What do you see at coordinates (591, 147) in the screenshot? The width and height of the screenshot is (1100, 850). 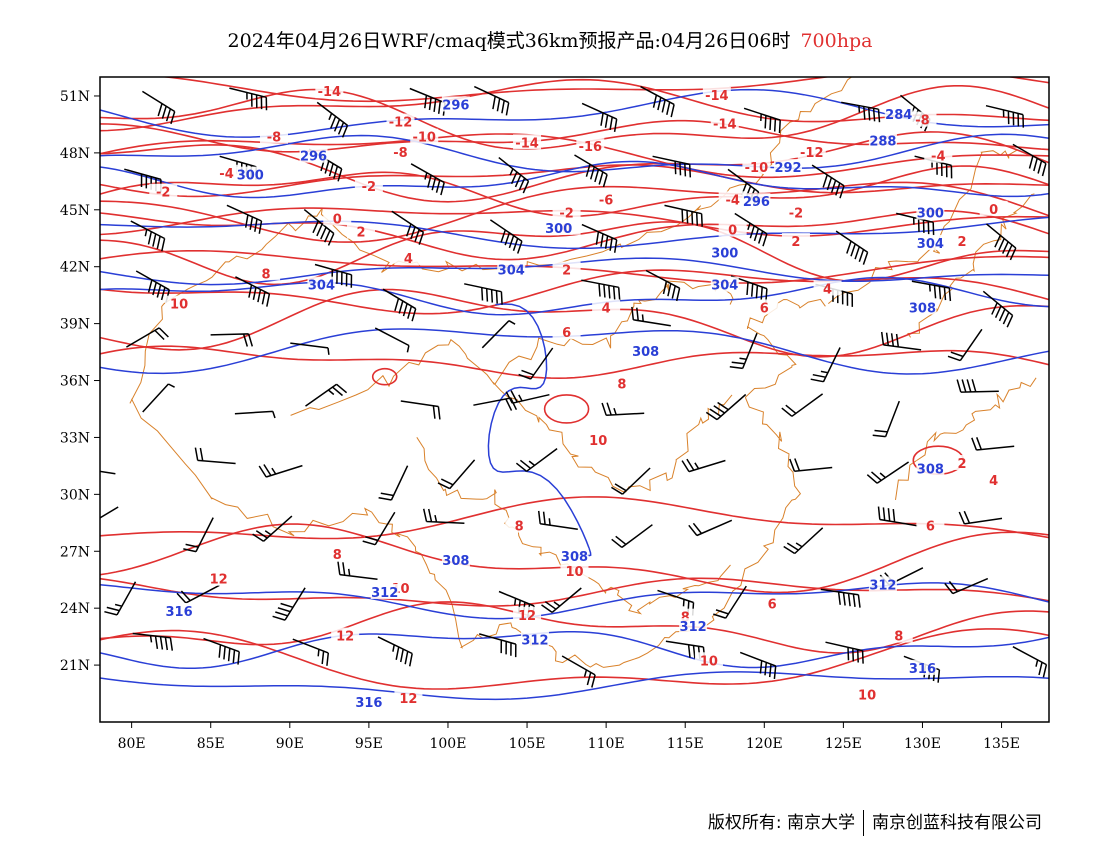 I see `contour-label: -16` at bounding box center [591, 147].